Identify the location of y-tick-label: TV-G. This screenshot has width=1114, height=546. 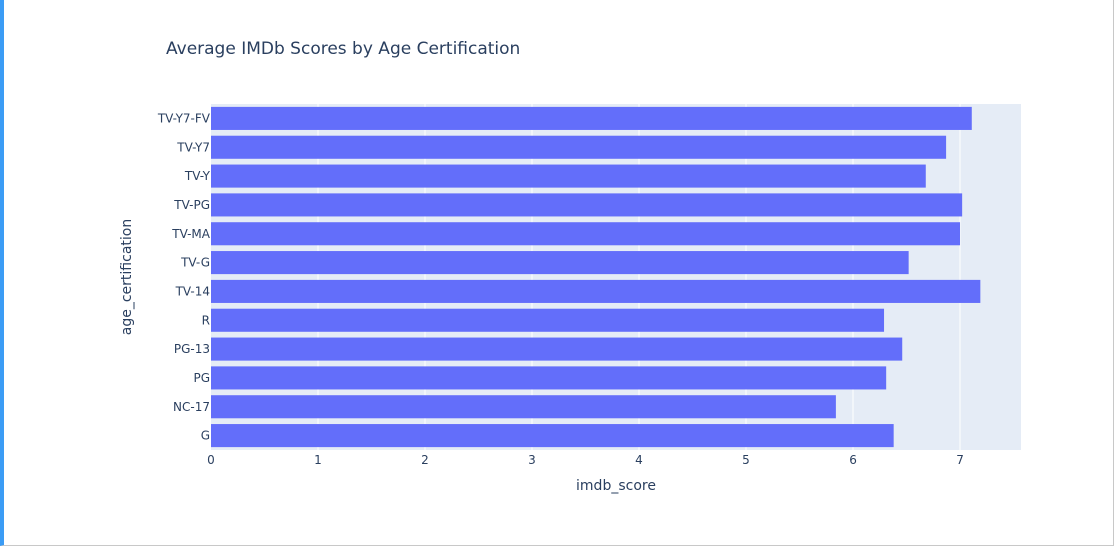
(195, 263).